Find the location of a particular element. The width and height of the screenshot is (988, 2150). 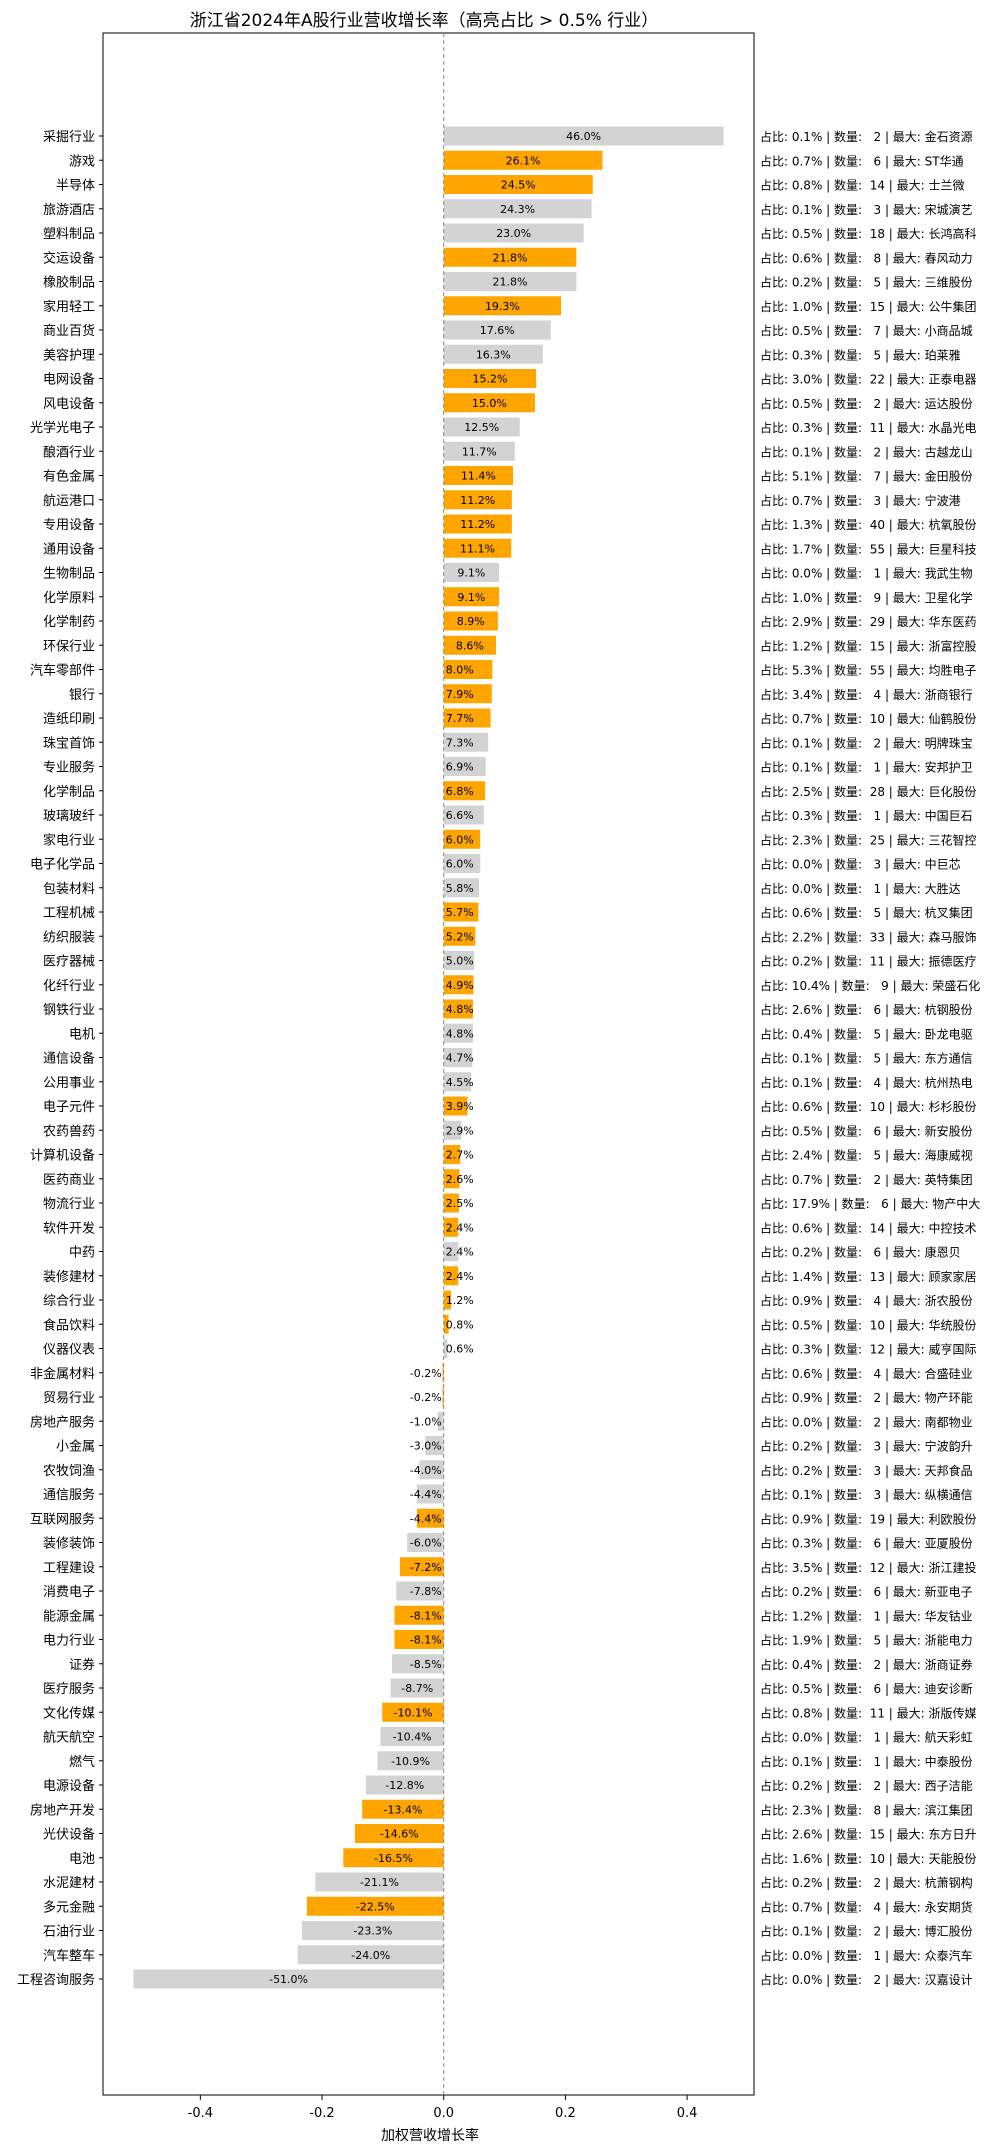

category-label: 小金属 is located at coordinates (75, 1447).